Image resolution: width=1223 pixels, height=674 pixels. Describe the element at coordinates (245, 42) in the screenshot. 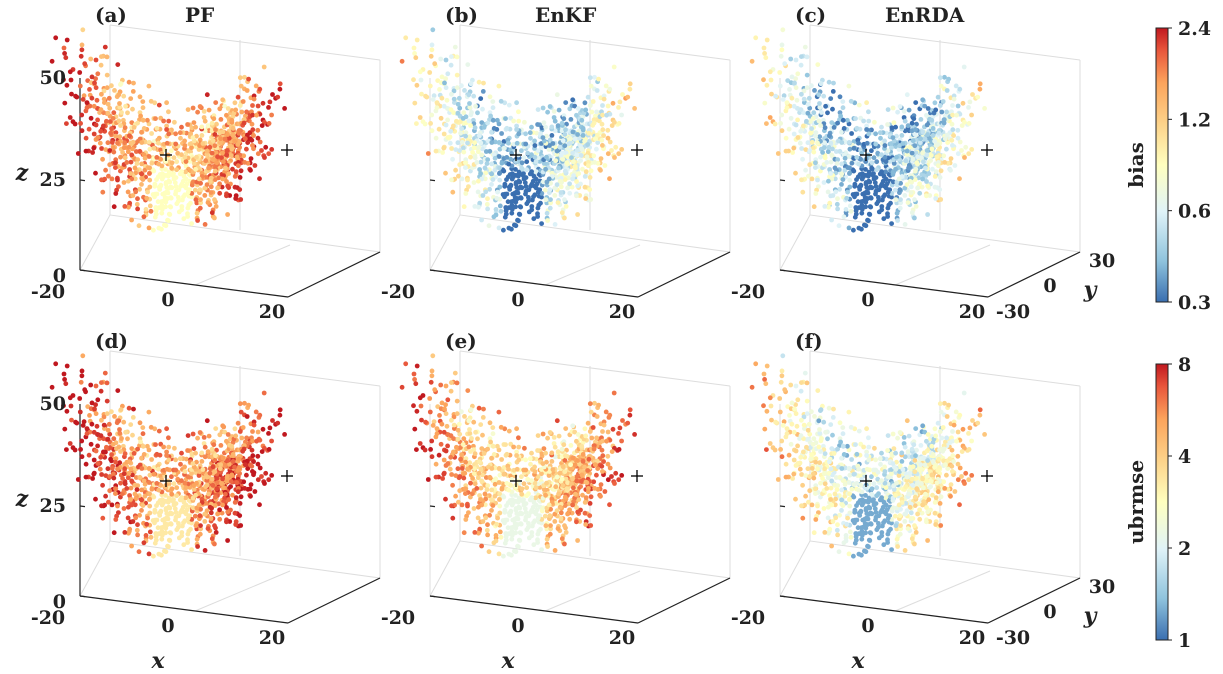

I see `box-top-edge` at that location.